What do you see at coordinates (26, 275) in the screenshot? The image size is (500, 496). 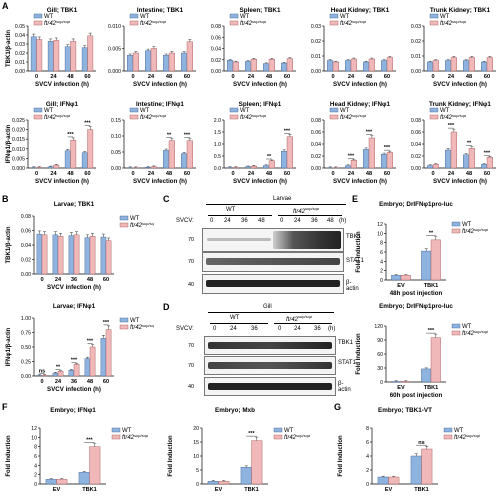 I see `y-tick-label: 0.00` at bounding box center [26, 275].